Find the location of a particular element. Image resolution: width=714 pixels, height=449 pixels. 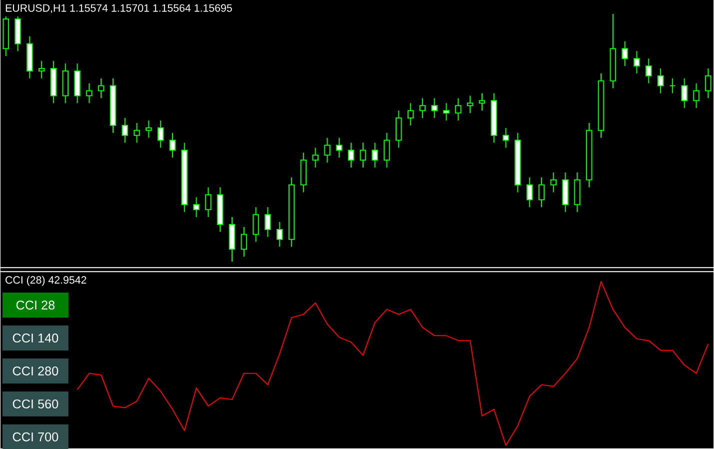

chart-title: CCI (28) 42.9542 is located at coordinates (46, 281).